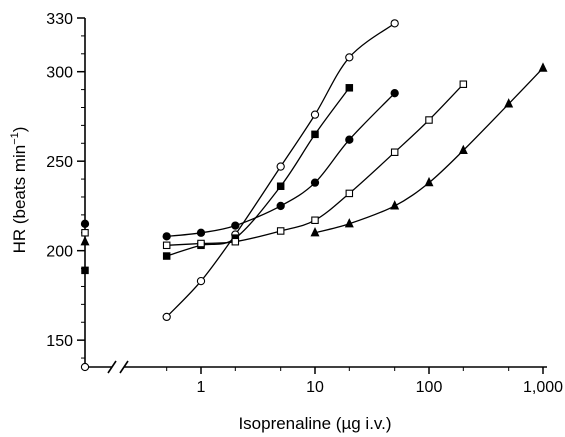  I want to click on x-tick-label: 10, so click(315, 387).